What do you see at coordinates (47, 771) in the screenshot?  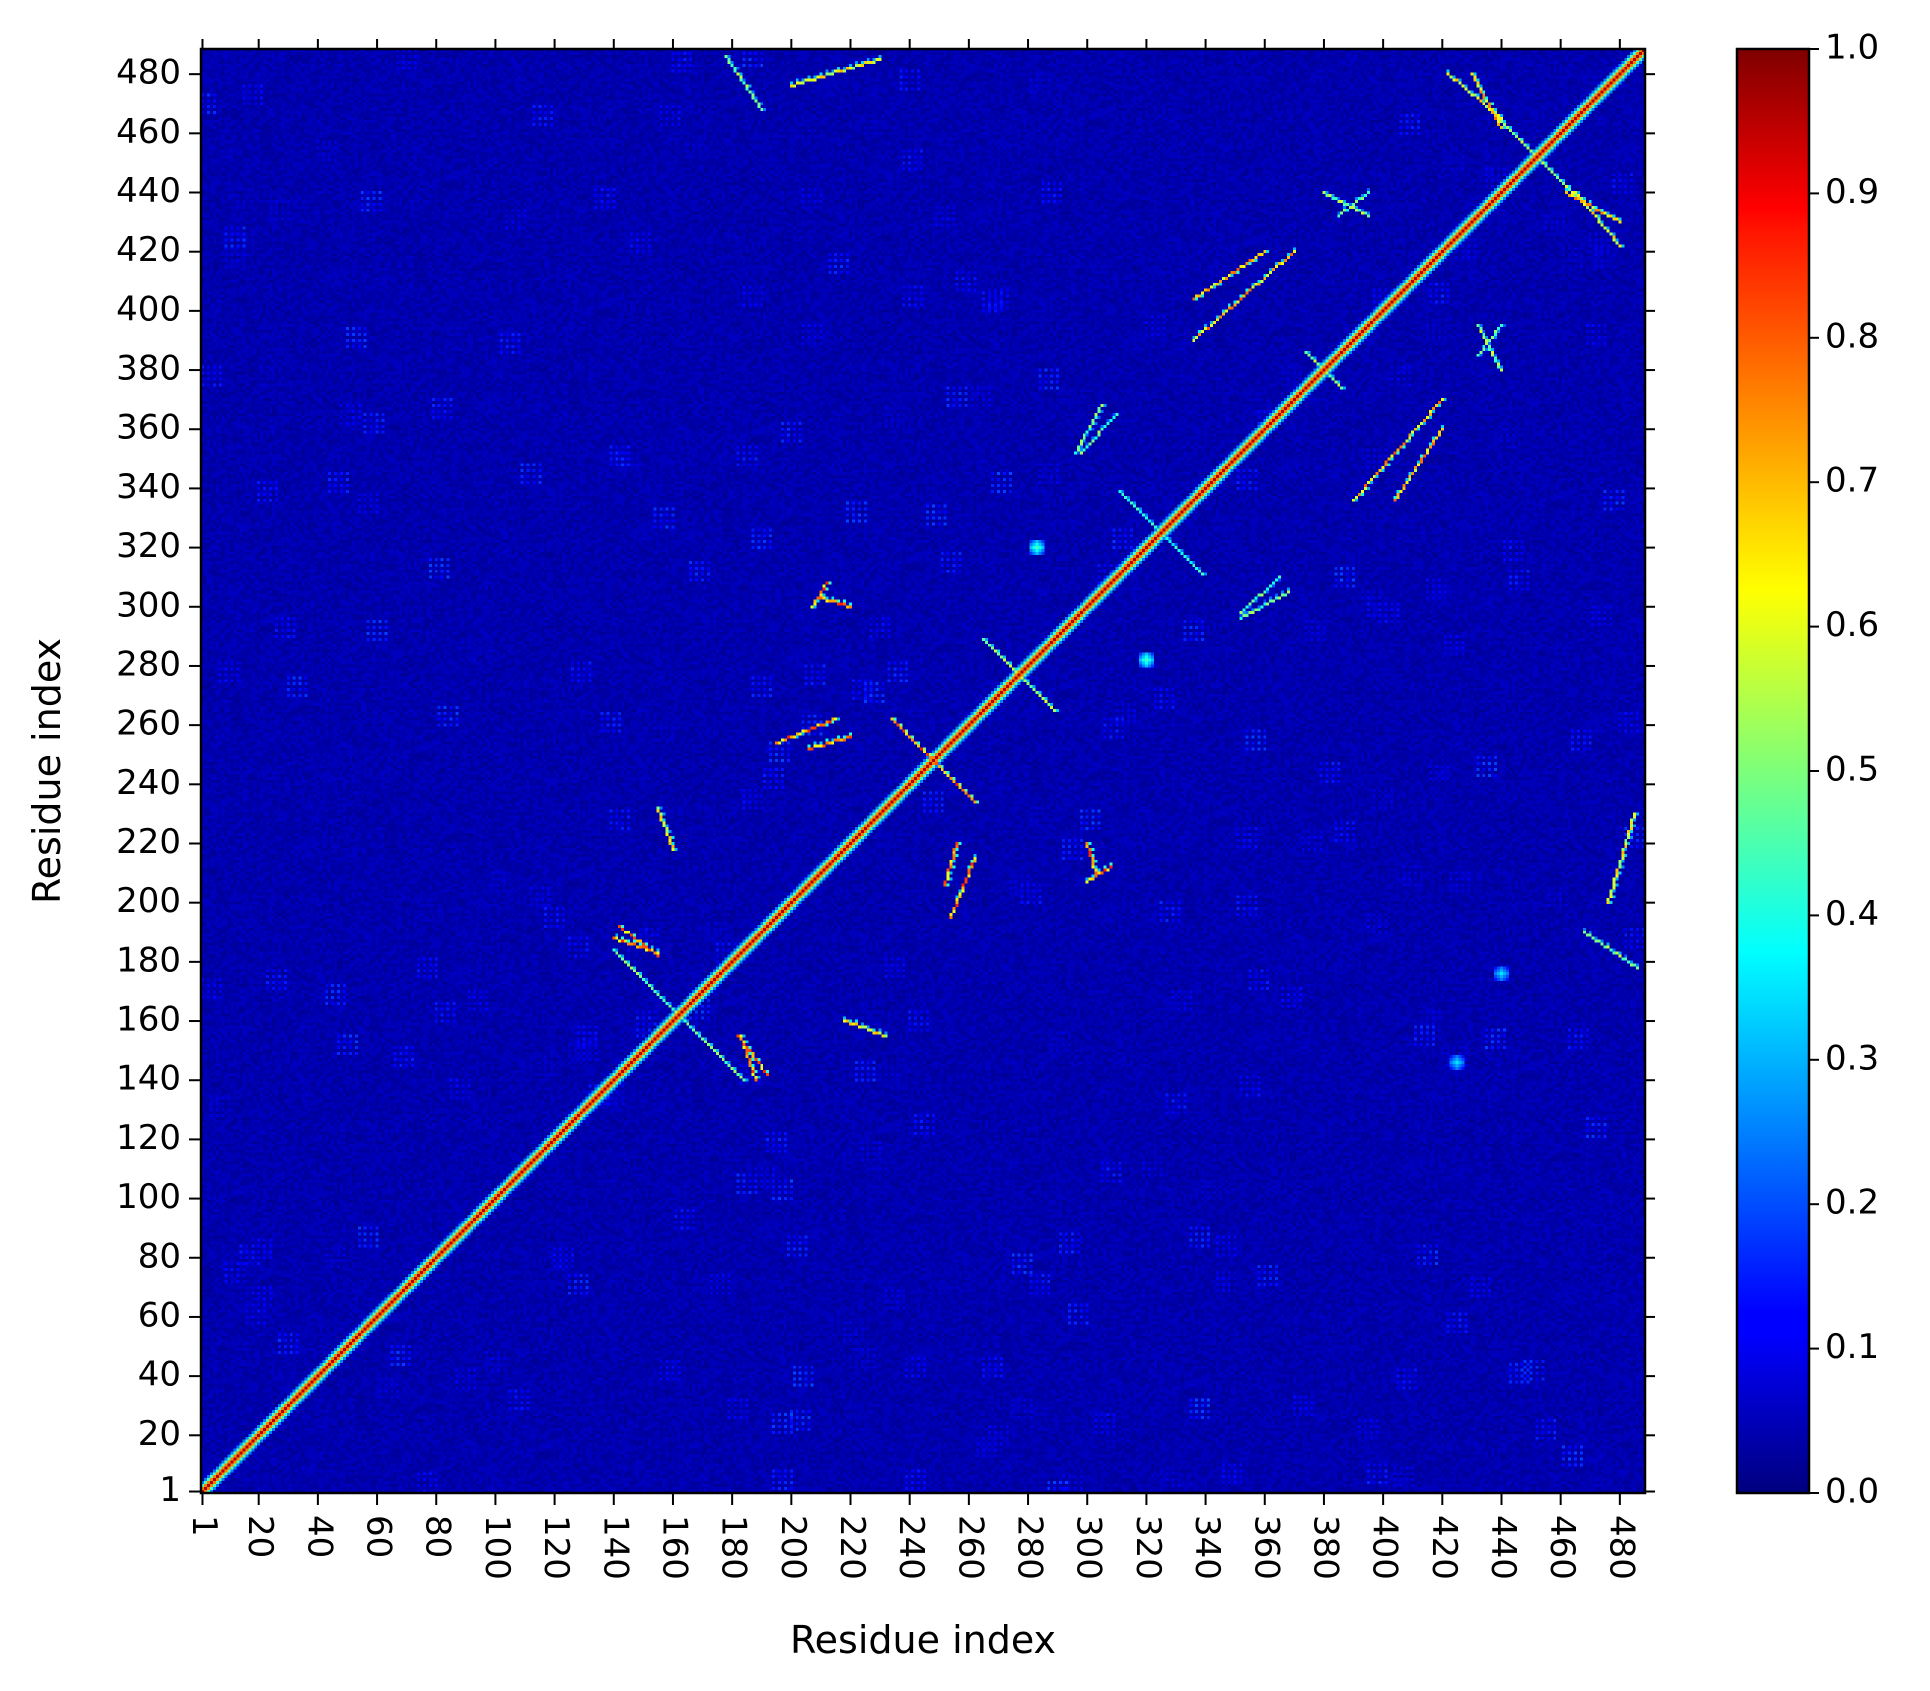 I see `y-axis-label: Residue index` at bounding box center [47, 771].